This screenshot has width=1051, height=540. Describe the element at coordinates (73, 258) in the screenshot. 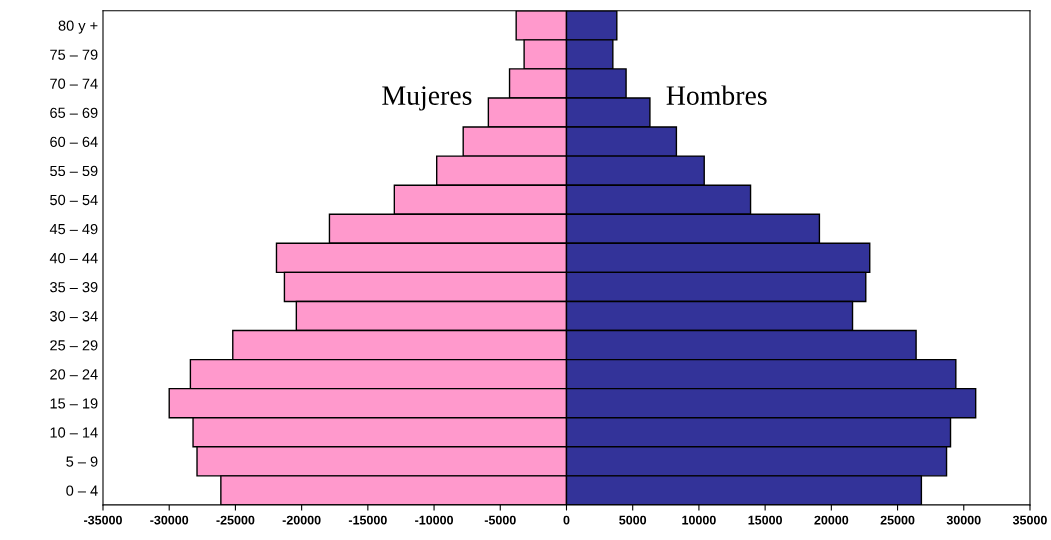

I see `y-tick-label: 40 – 44` at that location.